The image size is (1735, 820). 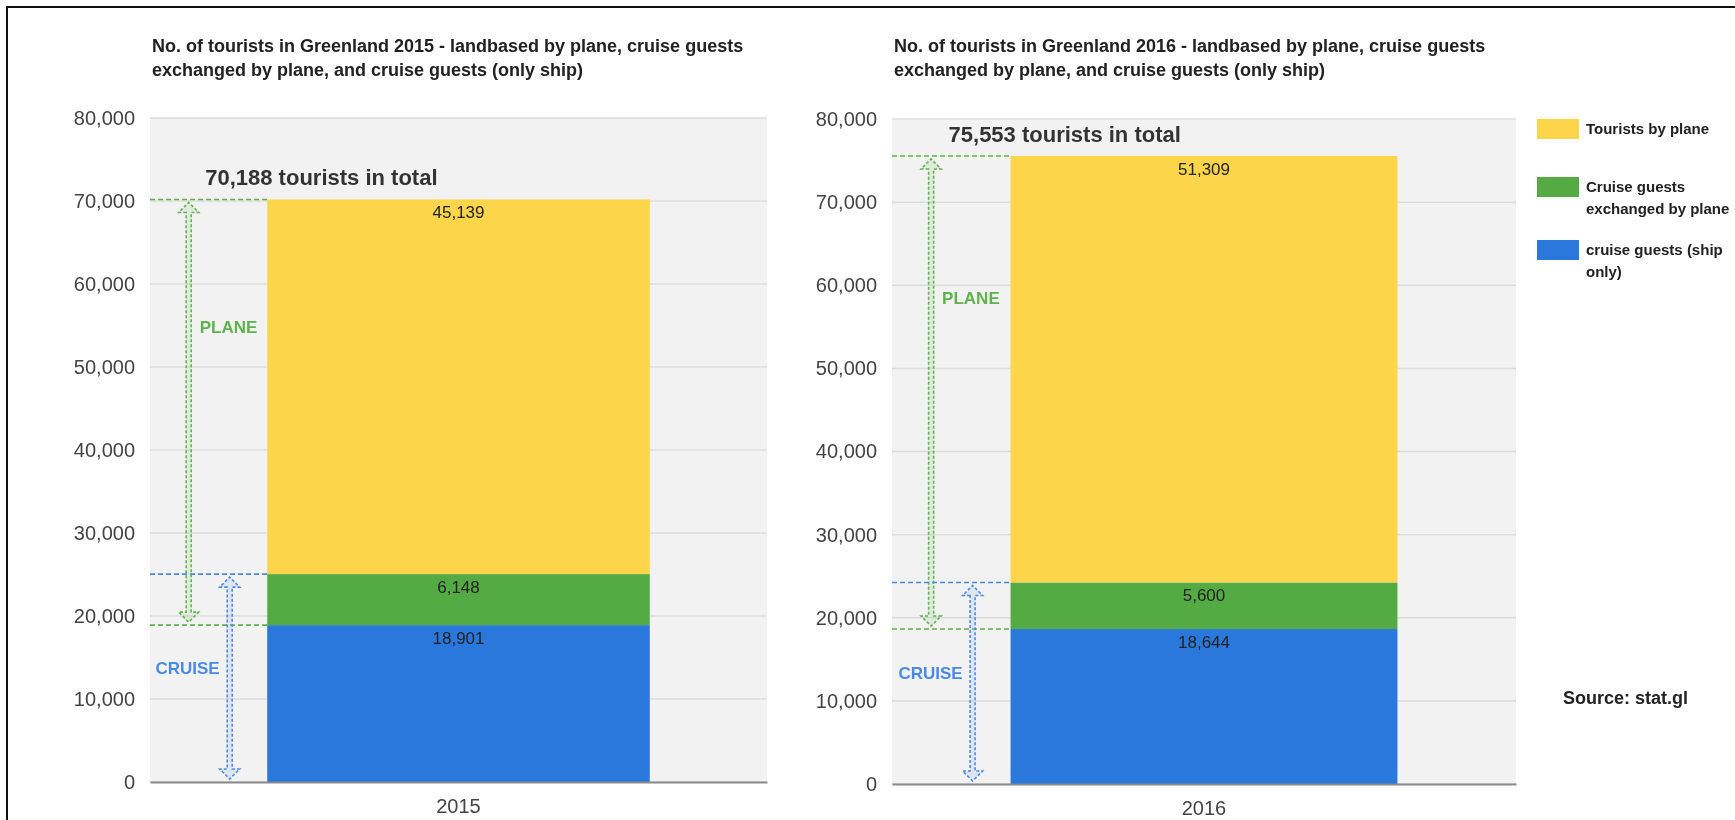 I want to click on chart-title: No. of tourists in Greenland 2016 - landbased by plane, cruise guests exchanged by plane, and cruise guests (only ship), so click(x=1190, y=58).